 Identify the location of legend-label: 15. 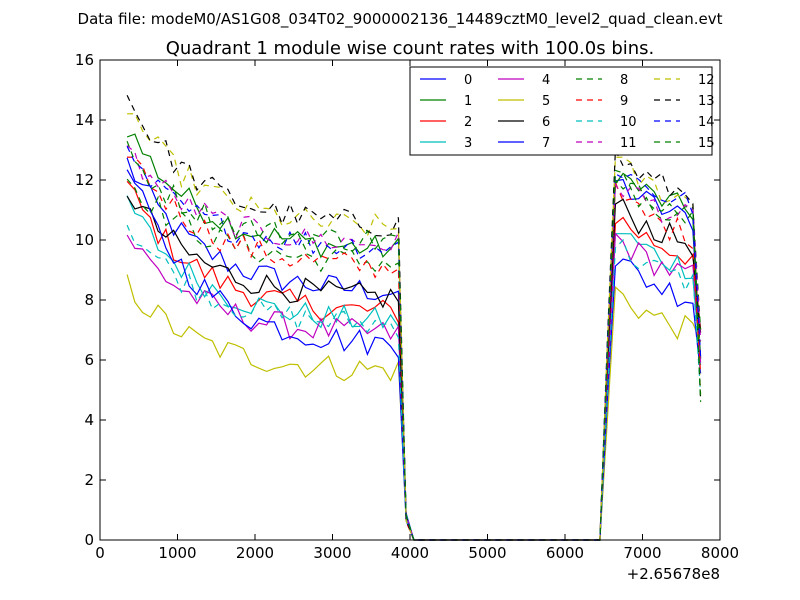
(706, 143).